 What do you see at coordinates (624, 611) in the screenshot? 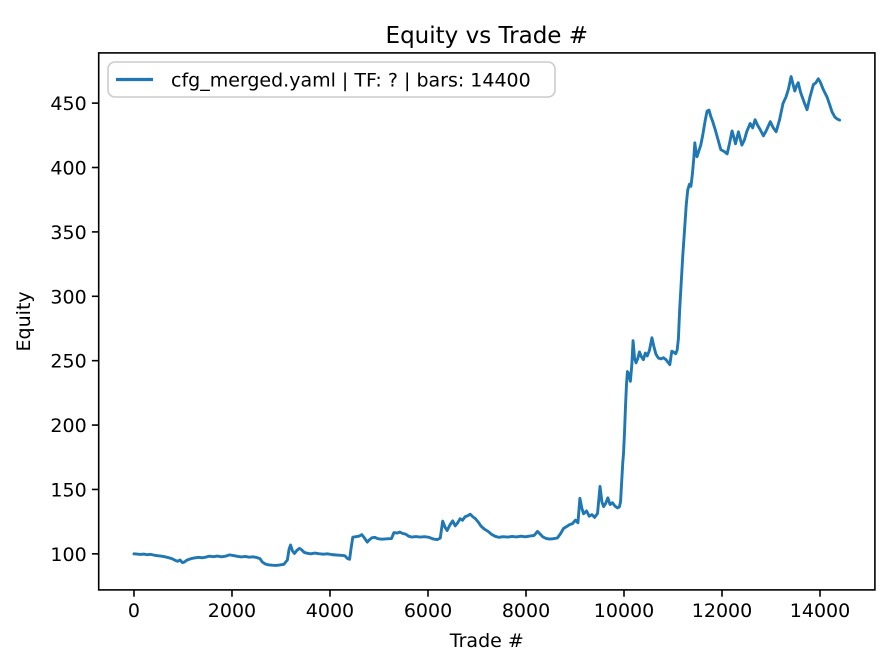
I see `x-tick-label: 10000` at bounding box center [624, 611].